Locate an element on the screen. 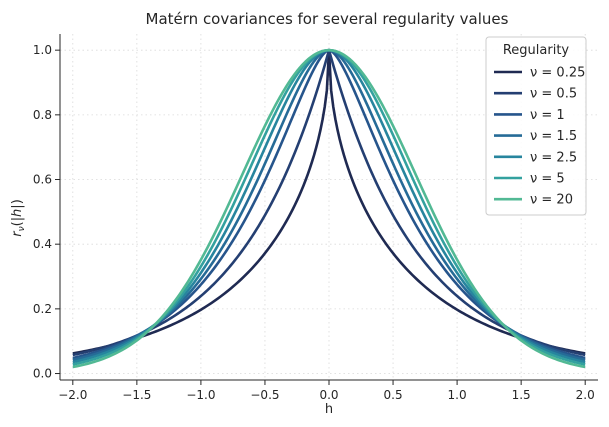 The height and width of the screenshot is (427, 609). legend-label: ν = 0.25 is located at coordinates (557, 73).